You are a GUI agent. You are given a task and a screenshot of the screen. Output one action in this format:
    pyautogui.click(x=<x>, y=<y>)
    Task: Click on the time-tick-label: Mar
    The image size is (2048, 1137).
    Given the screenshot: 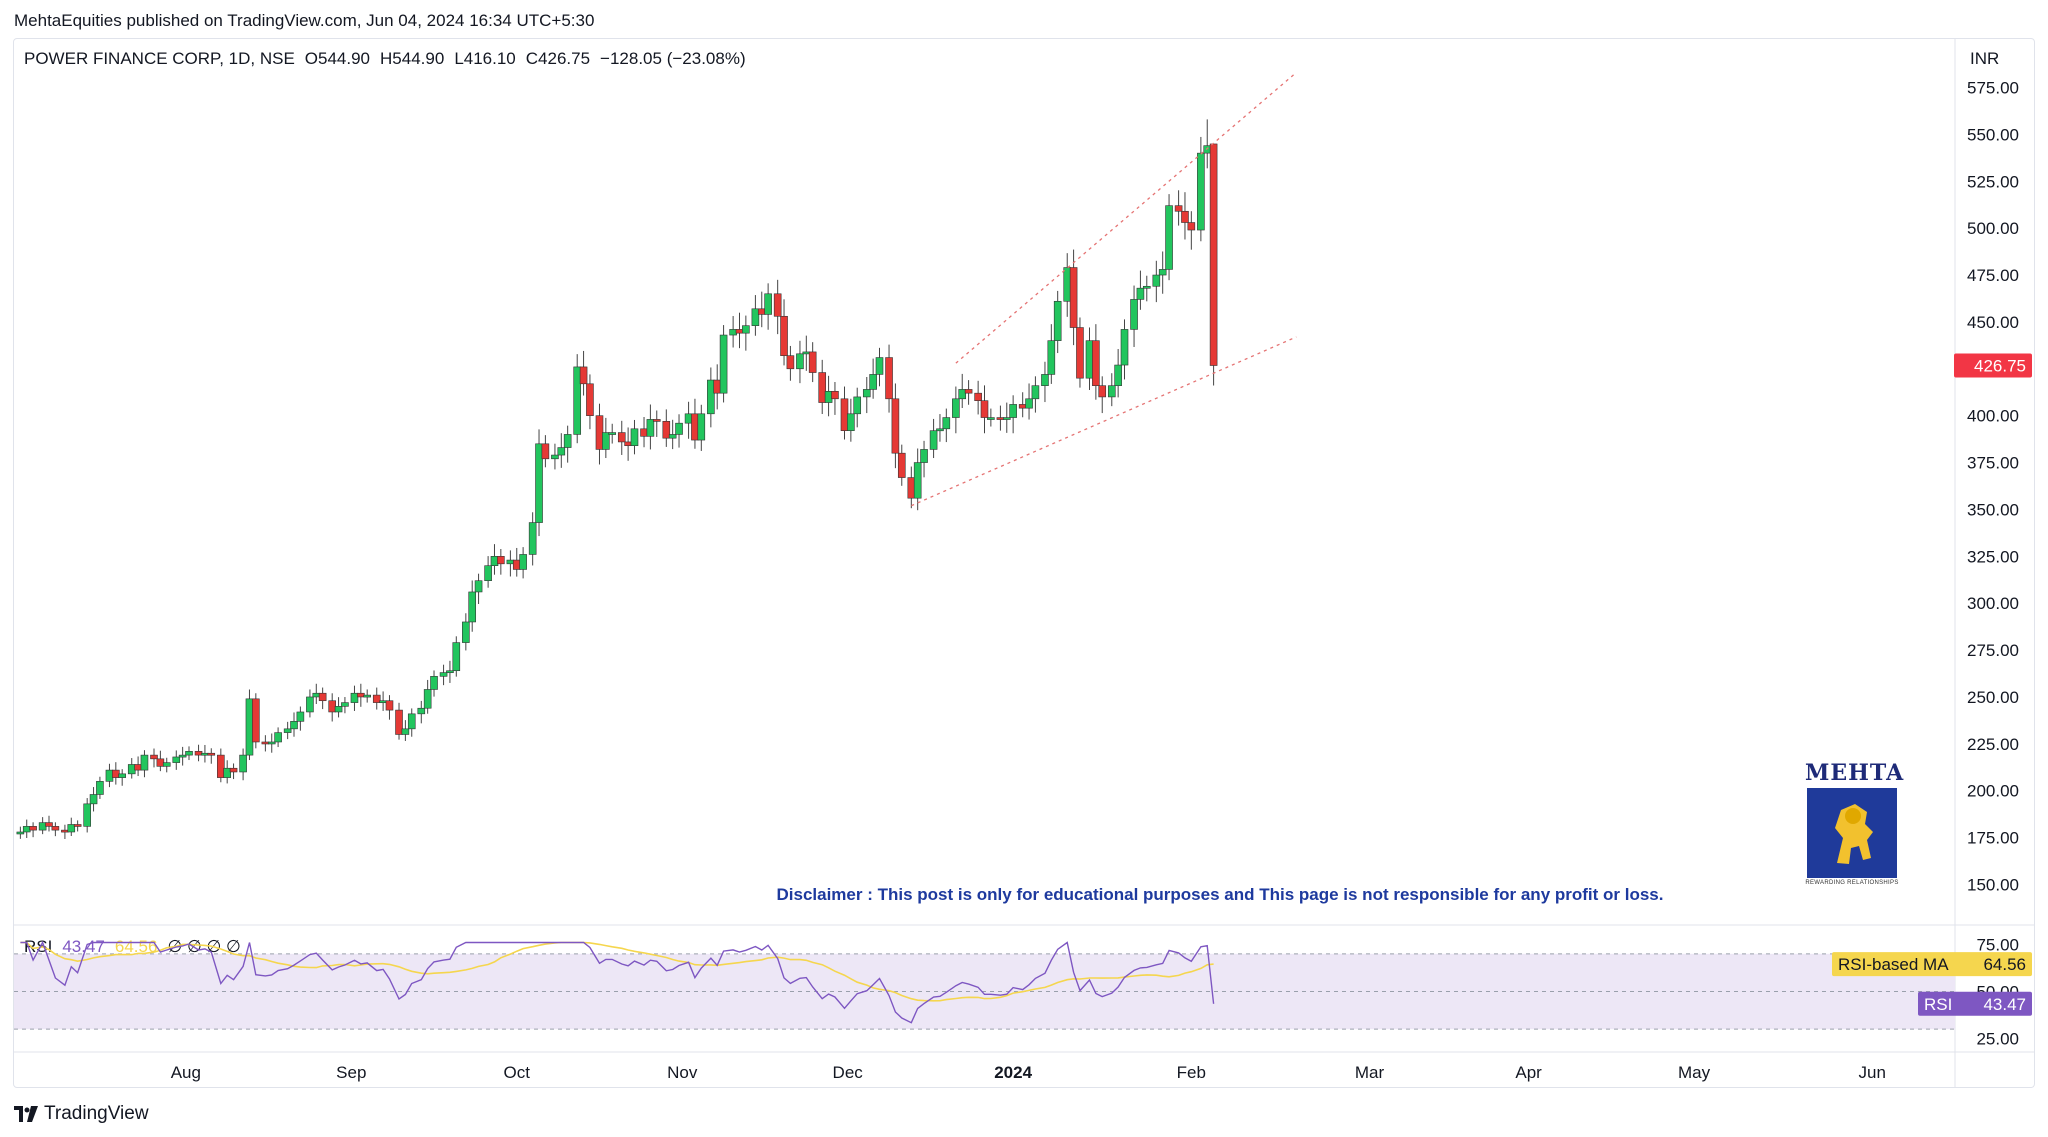 What is the action you would take?
    pyautogui.click(x=1370, y=1072)
    